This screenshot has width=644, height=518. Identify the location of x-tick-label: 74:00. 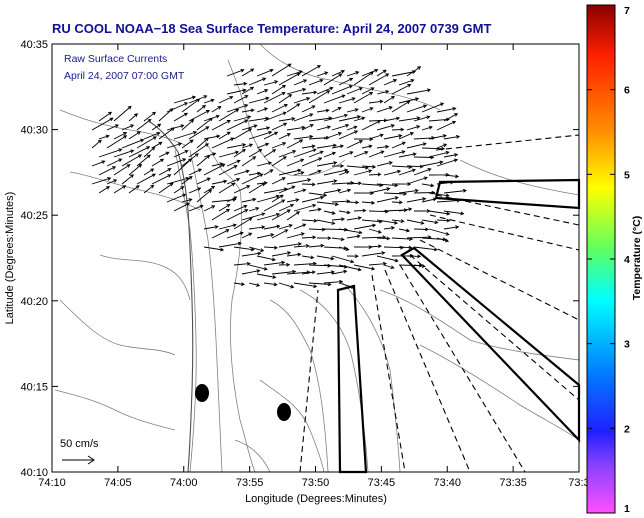
(184, 483).